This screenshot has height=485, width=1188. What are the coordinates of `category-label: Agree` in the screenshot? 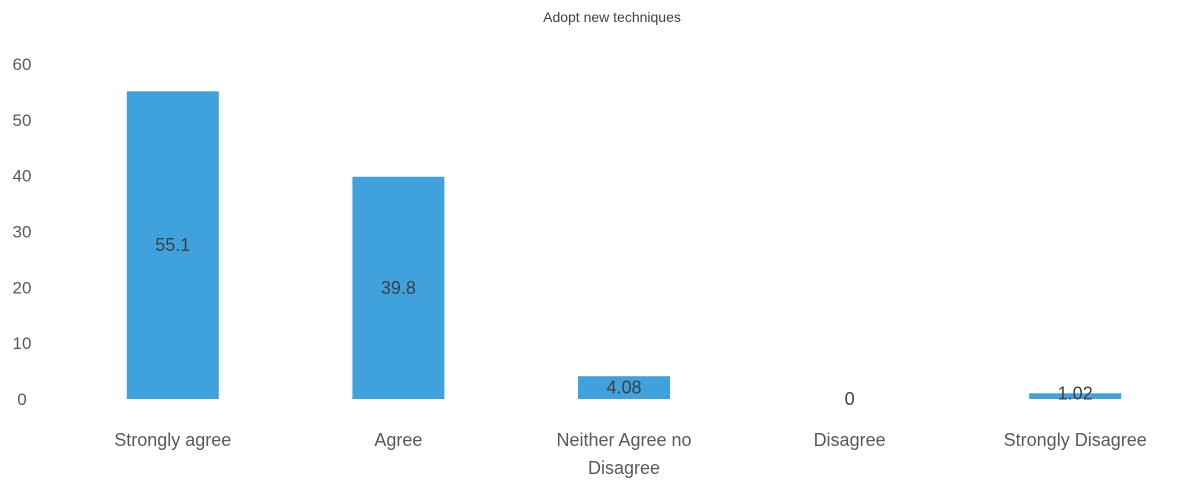 It's located at (398, 440).